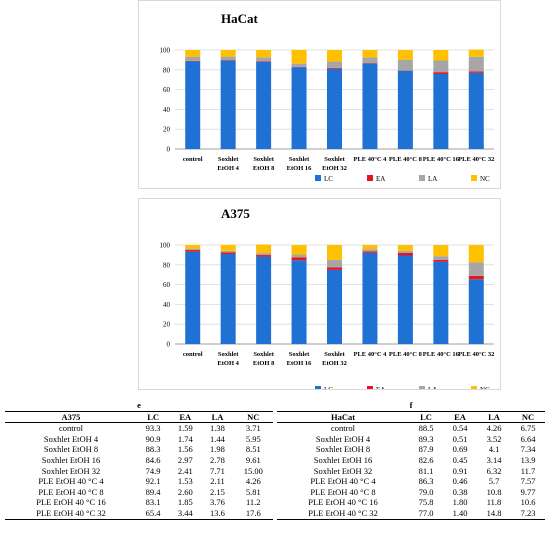 Image resolution: width=550 pixels, height=551 pixels. What do you see at coordinates (528, 438) in the screenshot?
I see `table-f-cell: 6.64` at bounding box center [528, 438].